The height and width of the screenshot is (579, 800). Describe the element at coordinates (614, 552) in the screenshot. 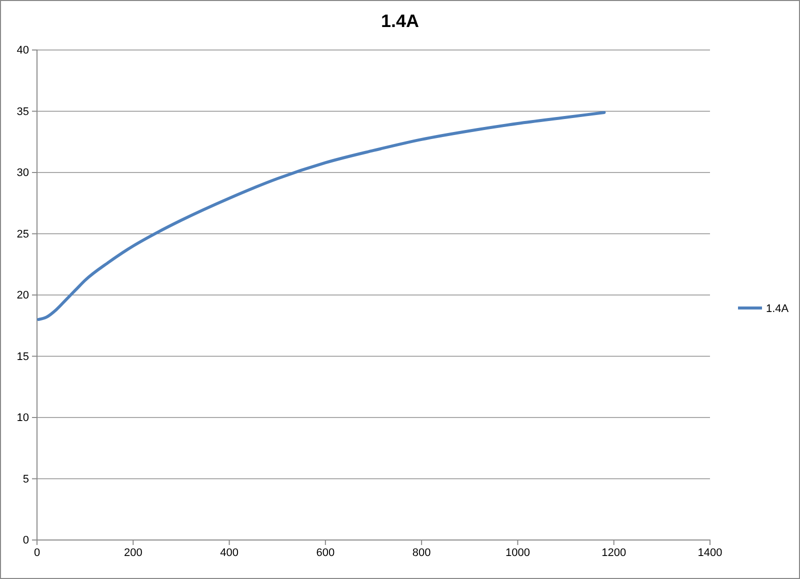

I see `x-tick-label: 1200` at that location.